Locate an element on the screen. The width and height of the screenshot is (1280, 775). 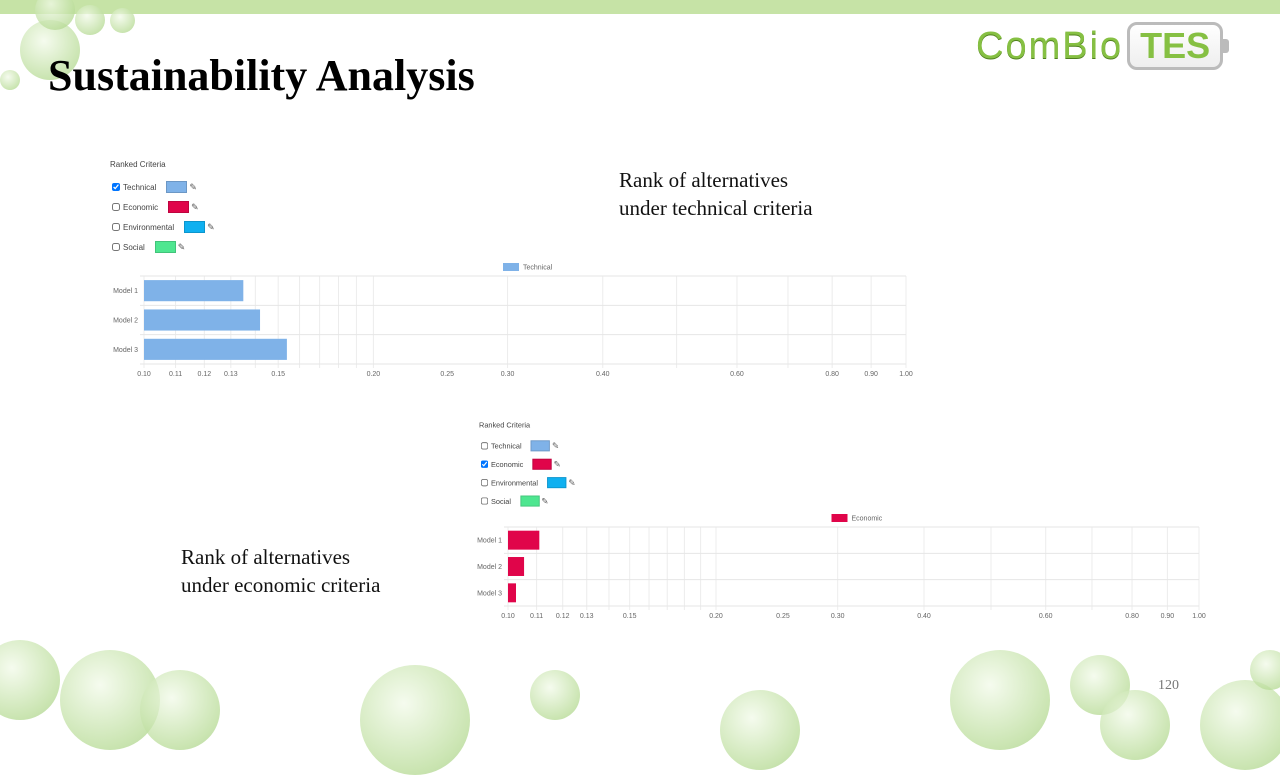
y-tick-label: Model 2 is located at coordinates (489, 567).